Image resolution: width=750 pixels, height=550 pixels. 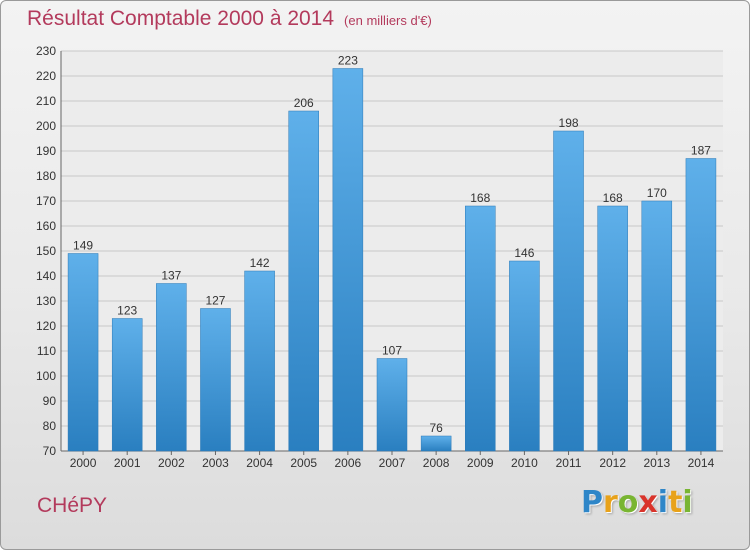 What do you see at coordinates (569, 463) in the screenshot?
I see `x-tick-label-2011: 2011` at bounding box center [569, 463].